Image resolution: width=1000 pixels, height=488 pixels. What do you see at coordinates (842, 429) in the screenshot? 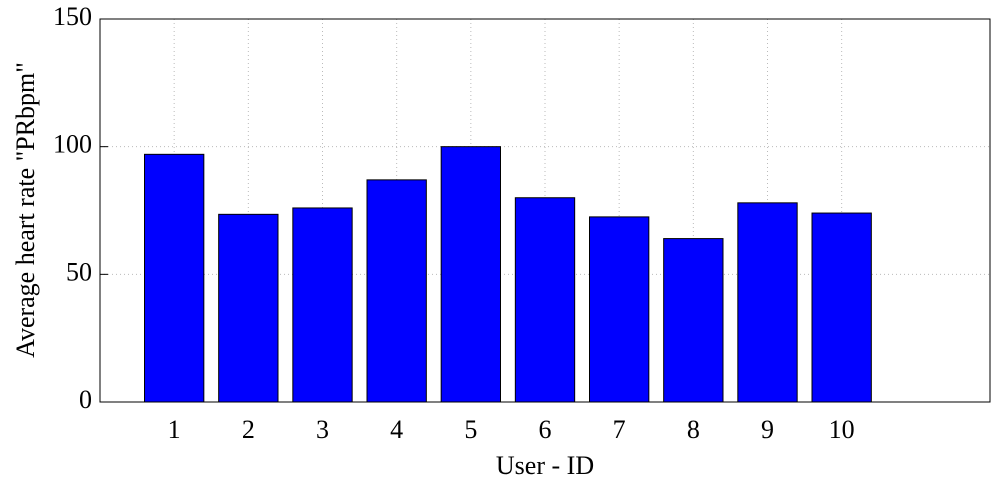
I see `x-tick-label: 10` at bounding box center [842, 429].